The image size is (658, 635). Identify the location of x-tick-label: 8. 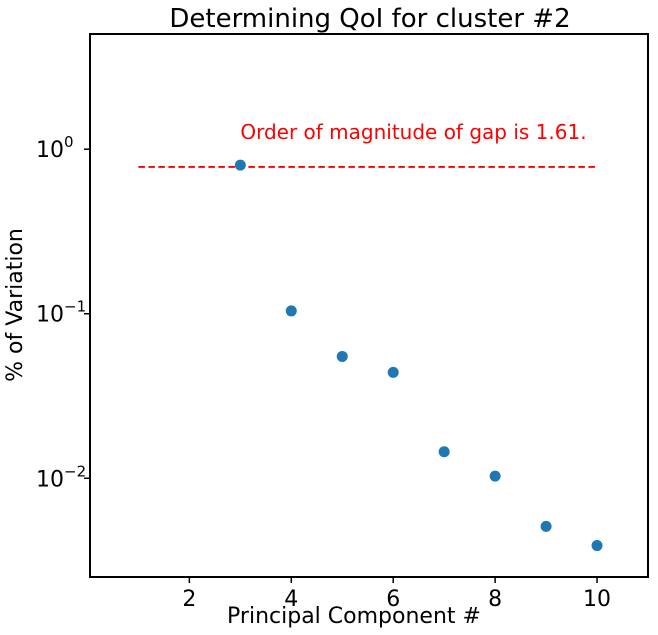
(495, 599).